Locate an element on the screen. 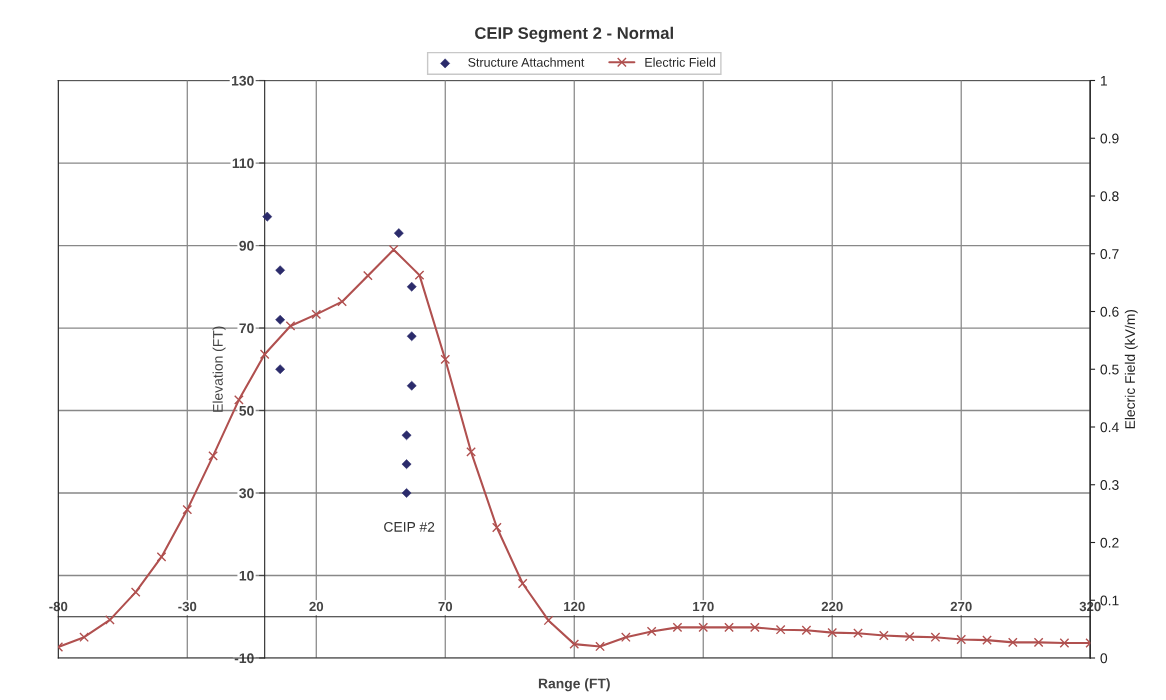 This screenshot has width=1166, height=700. x-tick-label: 70 is located at coordinates (445, 606).